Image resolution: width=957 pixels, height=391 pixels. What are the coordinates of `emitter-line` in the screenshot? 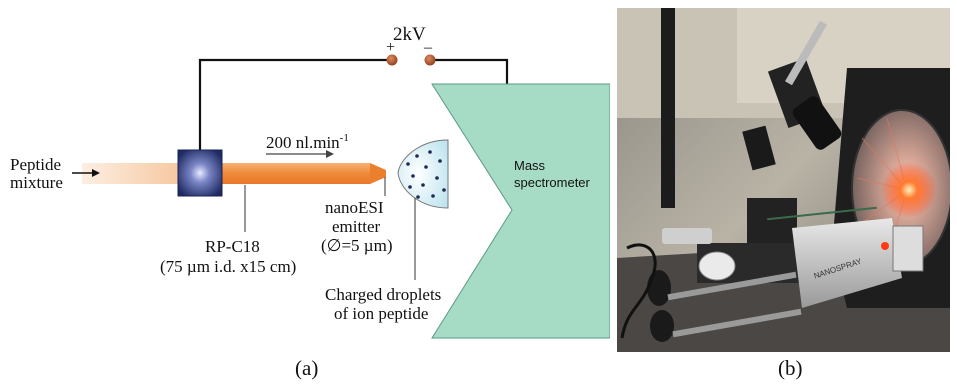 It's located at (822, 213).